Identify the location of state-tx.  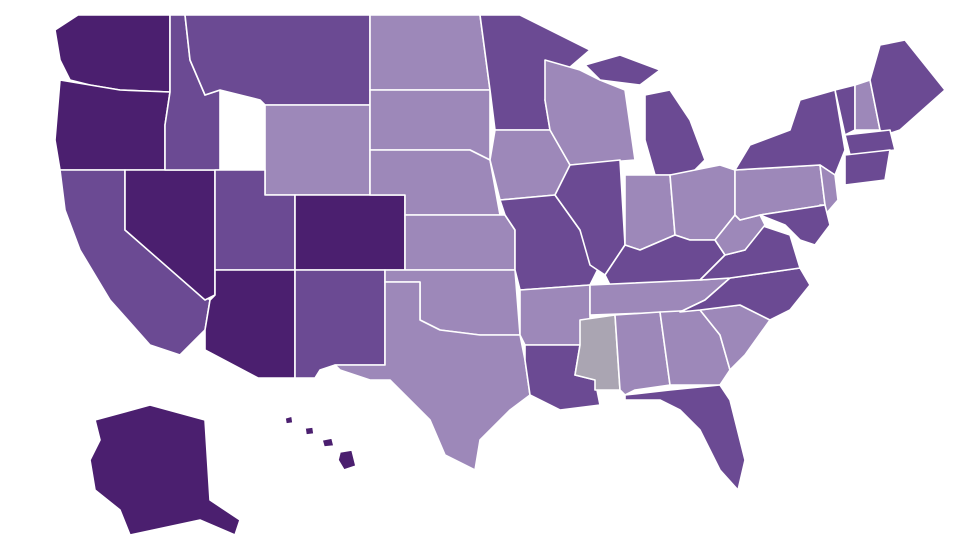
(432, 376).